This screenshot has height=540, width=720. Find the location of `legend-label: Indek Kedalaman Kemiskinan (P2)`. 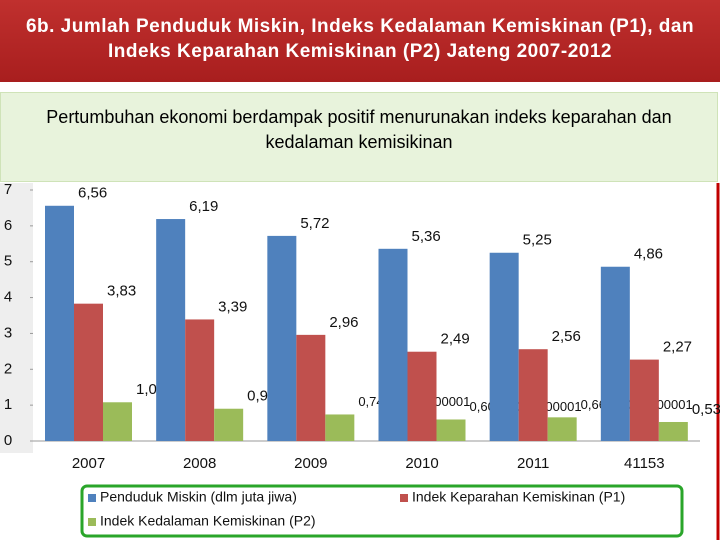

legend-label: Indek Kedalaman Kemiskinan (P2) is located at coordinates (208, 521).